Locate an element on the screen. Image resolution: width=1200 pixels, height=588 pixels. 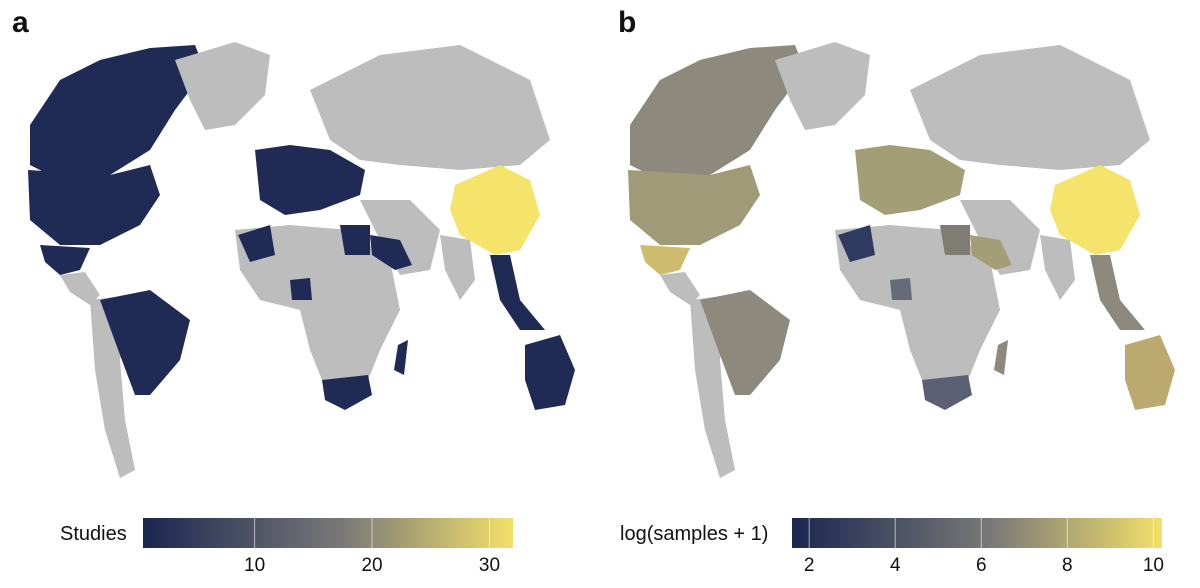
colorbar-tick-label: 2 is located at coordinates (809, 565).